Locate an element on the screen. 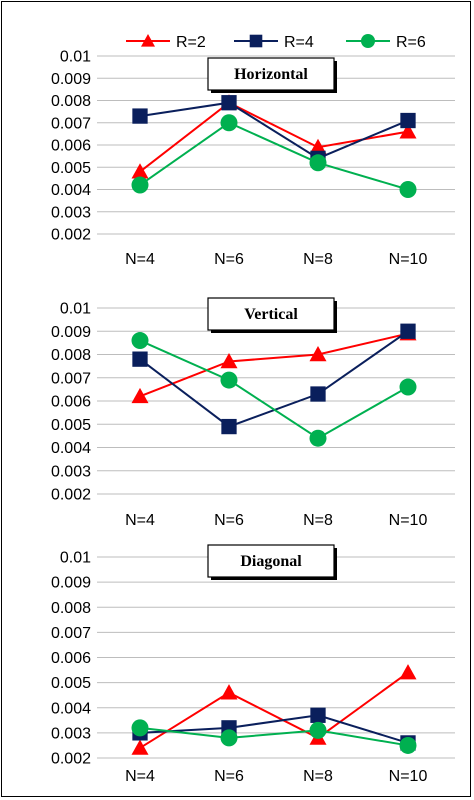 The width and height of the screenshot is (474, 800). panel-title: Horizontal is located at coordinates (271, 74).